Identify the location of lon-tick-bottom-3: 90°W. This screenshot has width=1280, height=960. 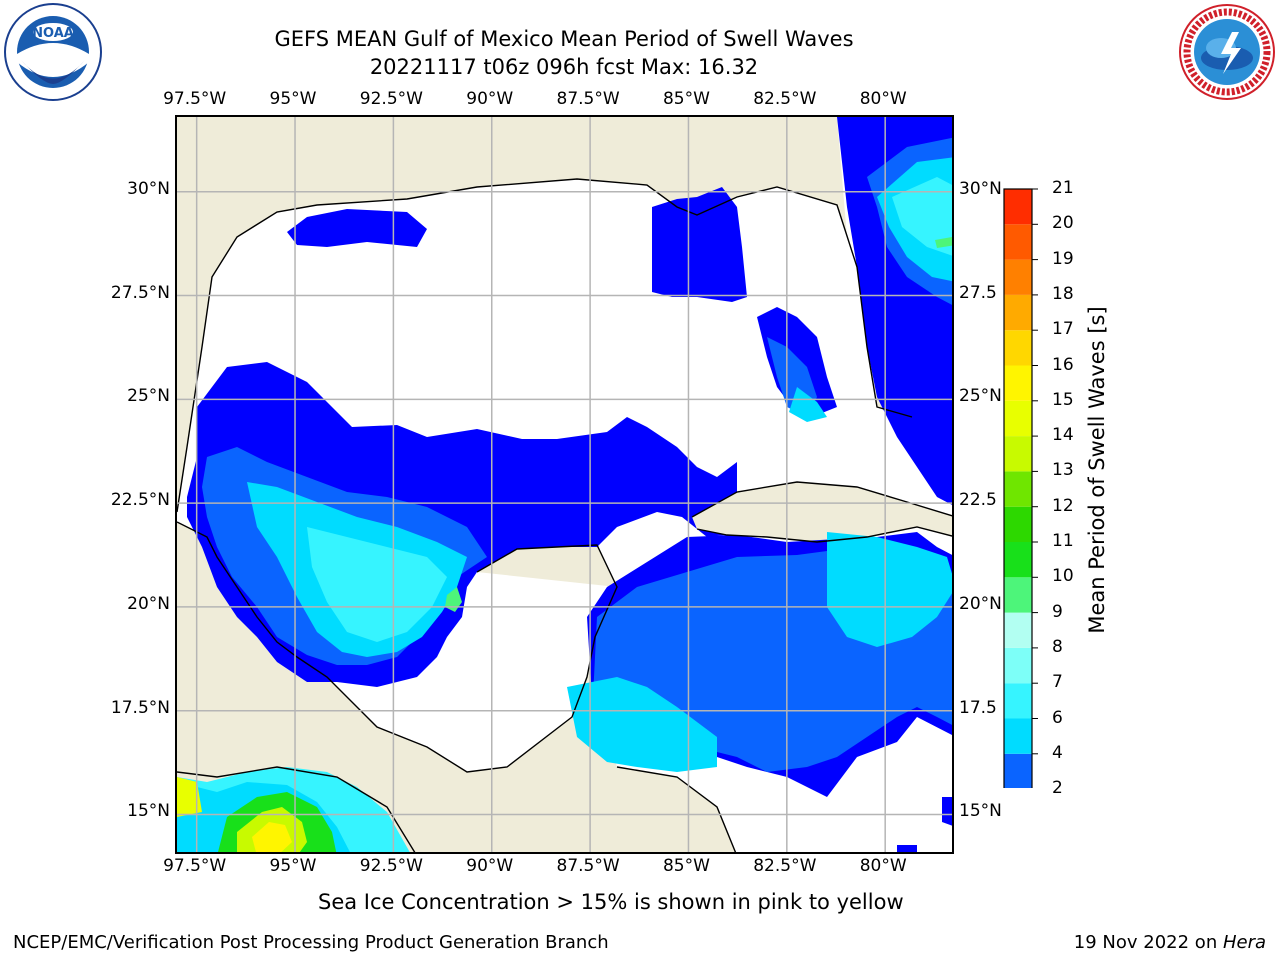
(490, 866).